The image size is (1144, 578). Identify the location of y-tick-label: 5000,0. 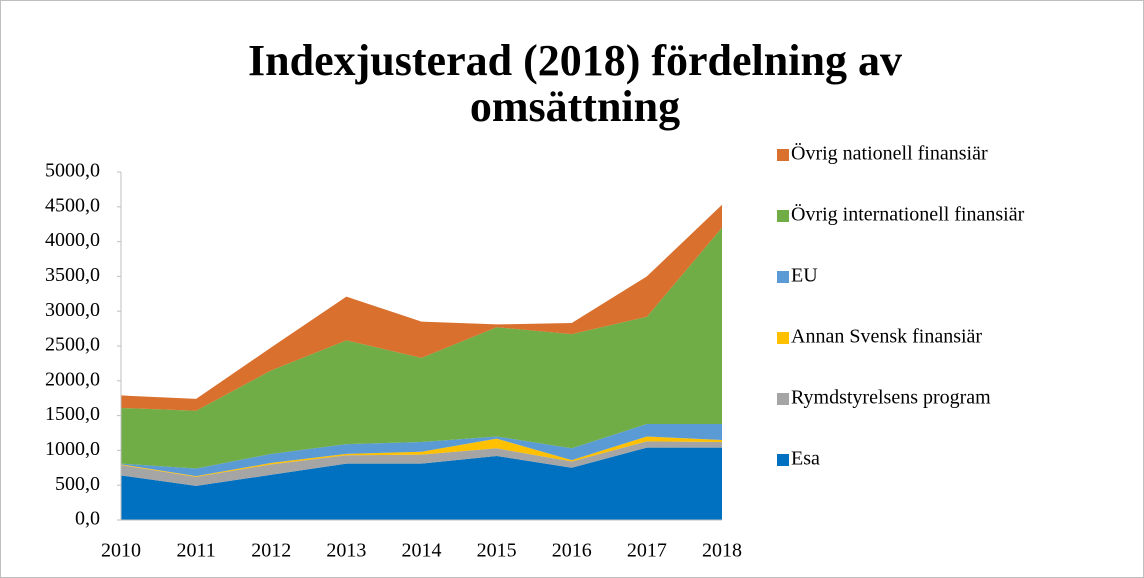
(72, 171).